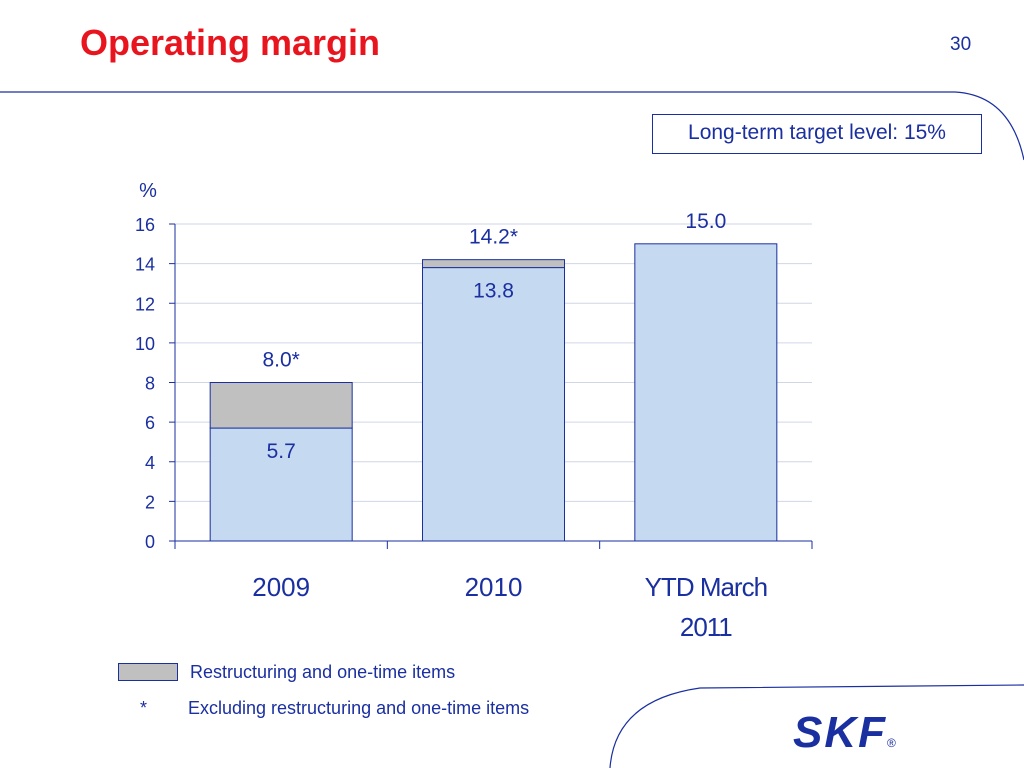  What do you see at coordinates (150, 502) in the screenshot?
I see `y-tick-label: 2` at bounding box center [150, 502].